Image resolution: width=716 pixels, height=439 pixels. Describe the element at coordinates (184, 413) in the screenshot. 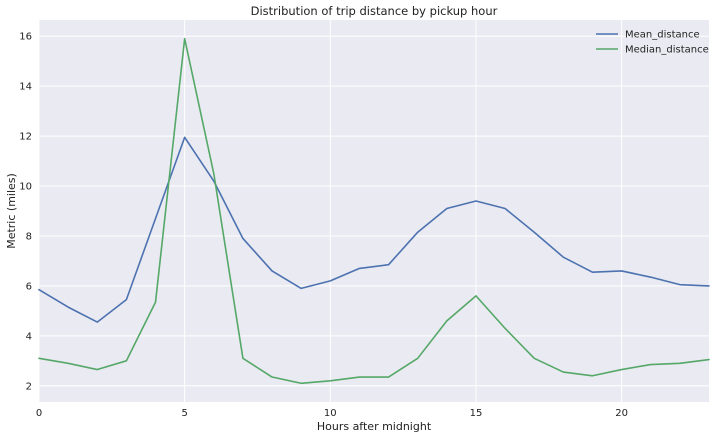

I see `x-tick-label: 5` at that location.